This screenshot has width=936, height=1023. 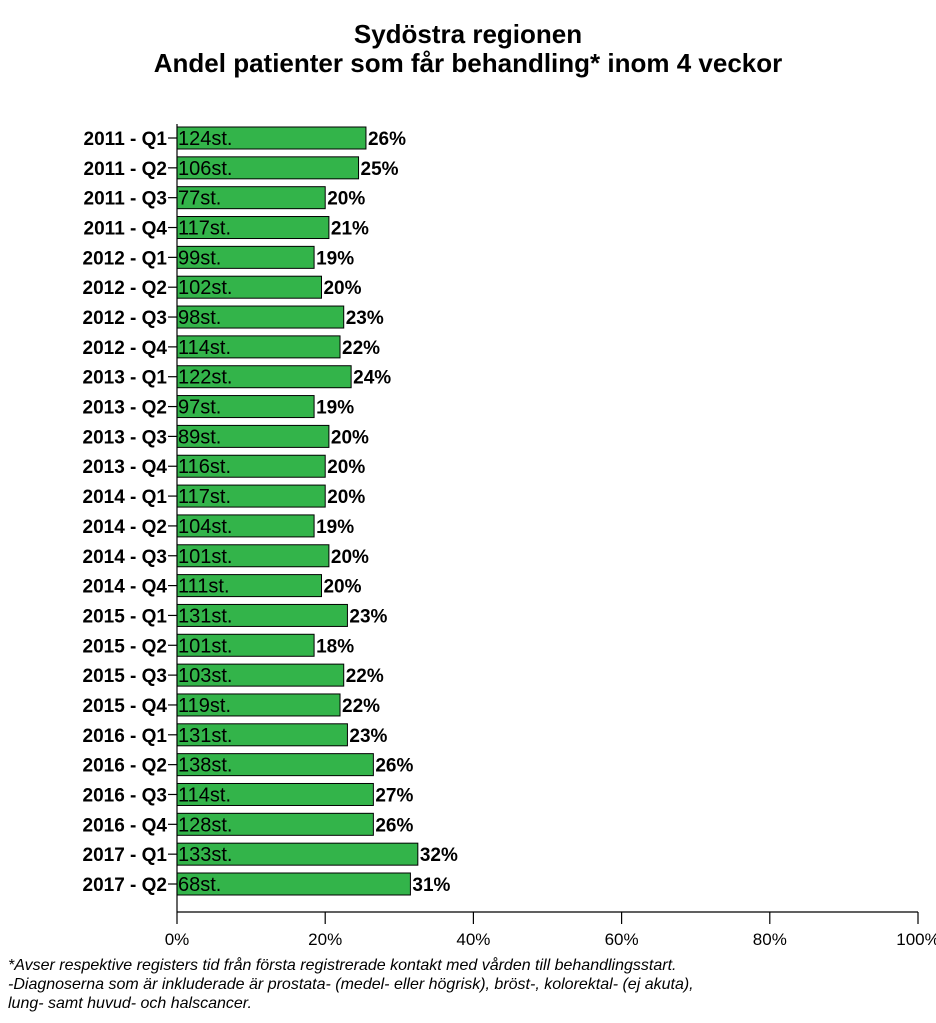 I want to click on category-label: 2016 - Q3, so click(x=125, y=795).